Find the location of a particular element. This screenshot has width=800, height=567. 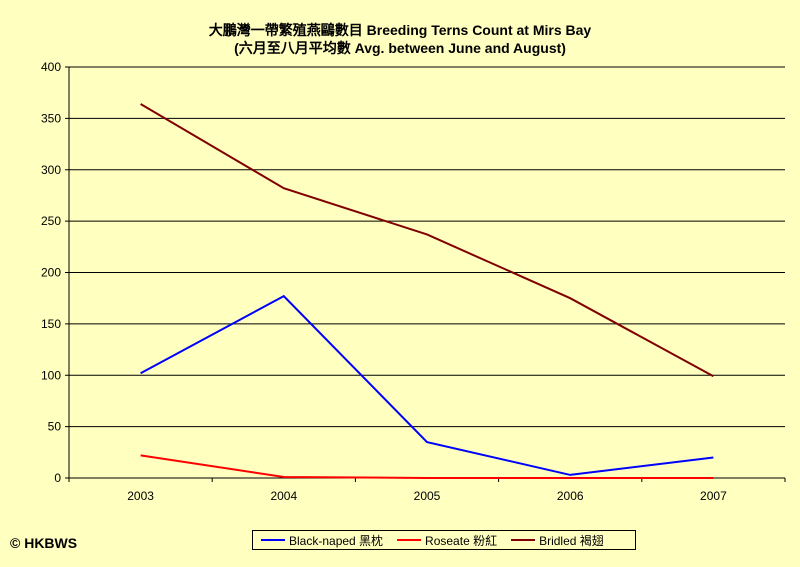

legend-label: Black-naped 黑枕 is located at coordinates (336, 540).